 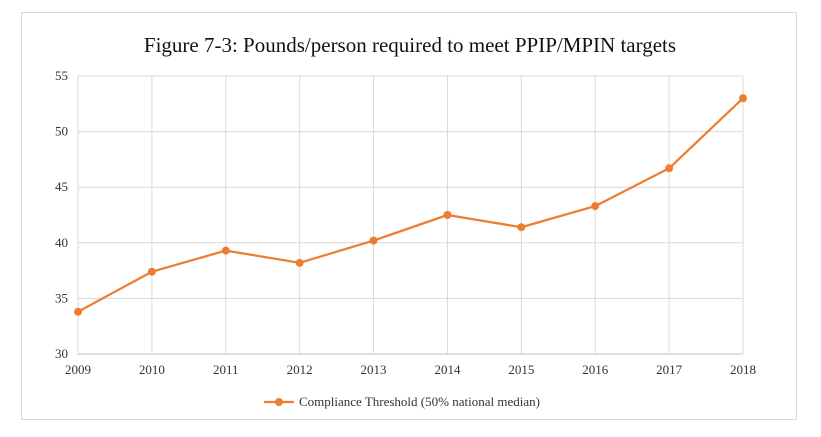 What do you see at coordinates (151, 271) in the screenshot?
I see `data-point-2010` at bounding box center [151, 271].